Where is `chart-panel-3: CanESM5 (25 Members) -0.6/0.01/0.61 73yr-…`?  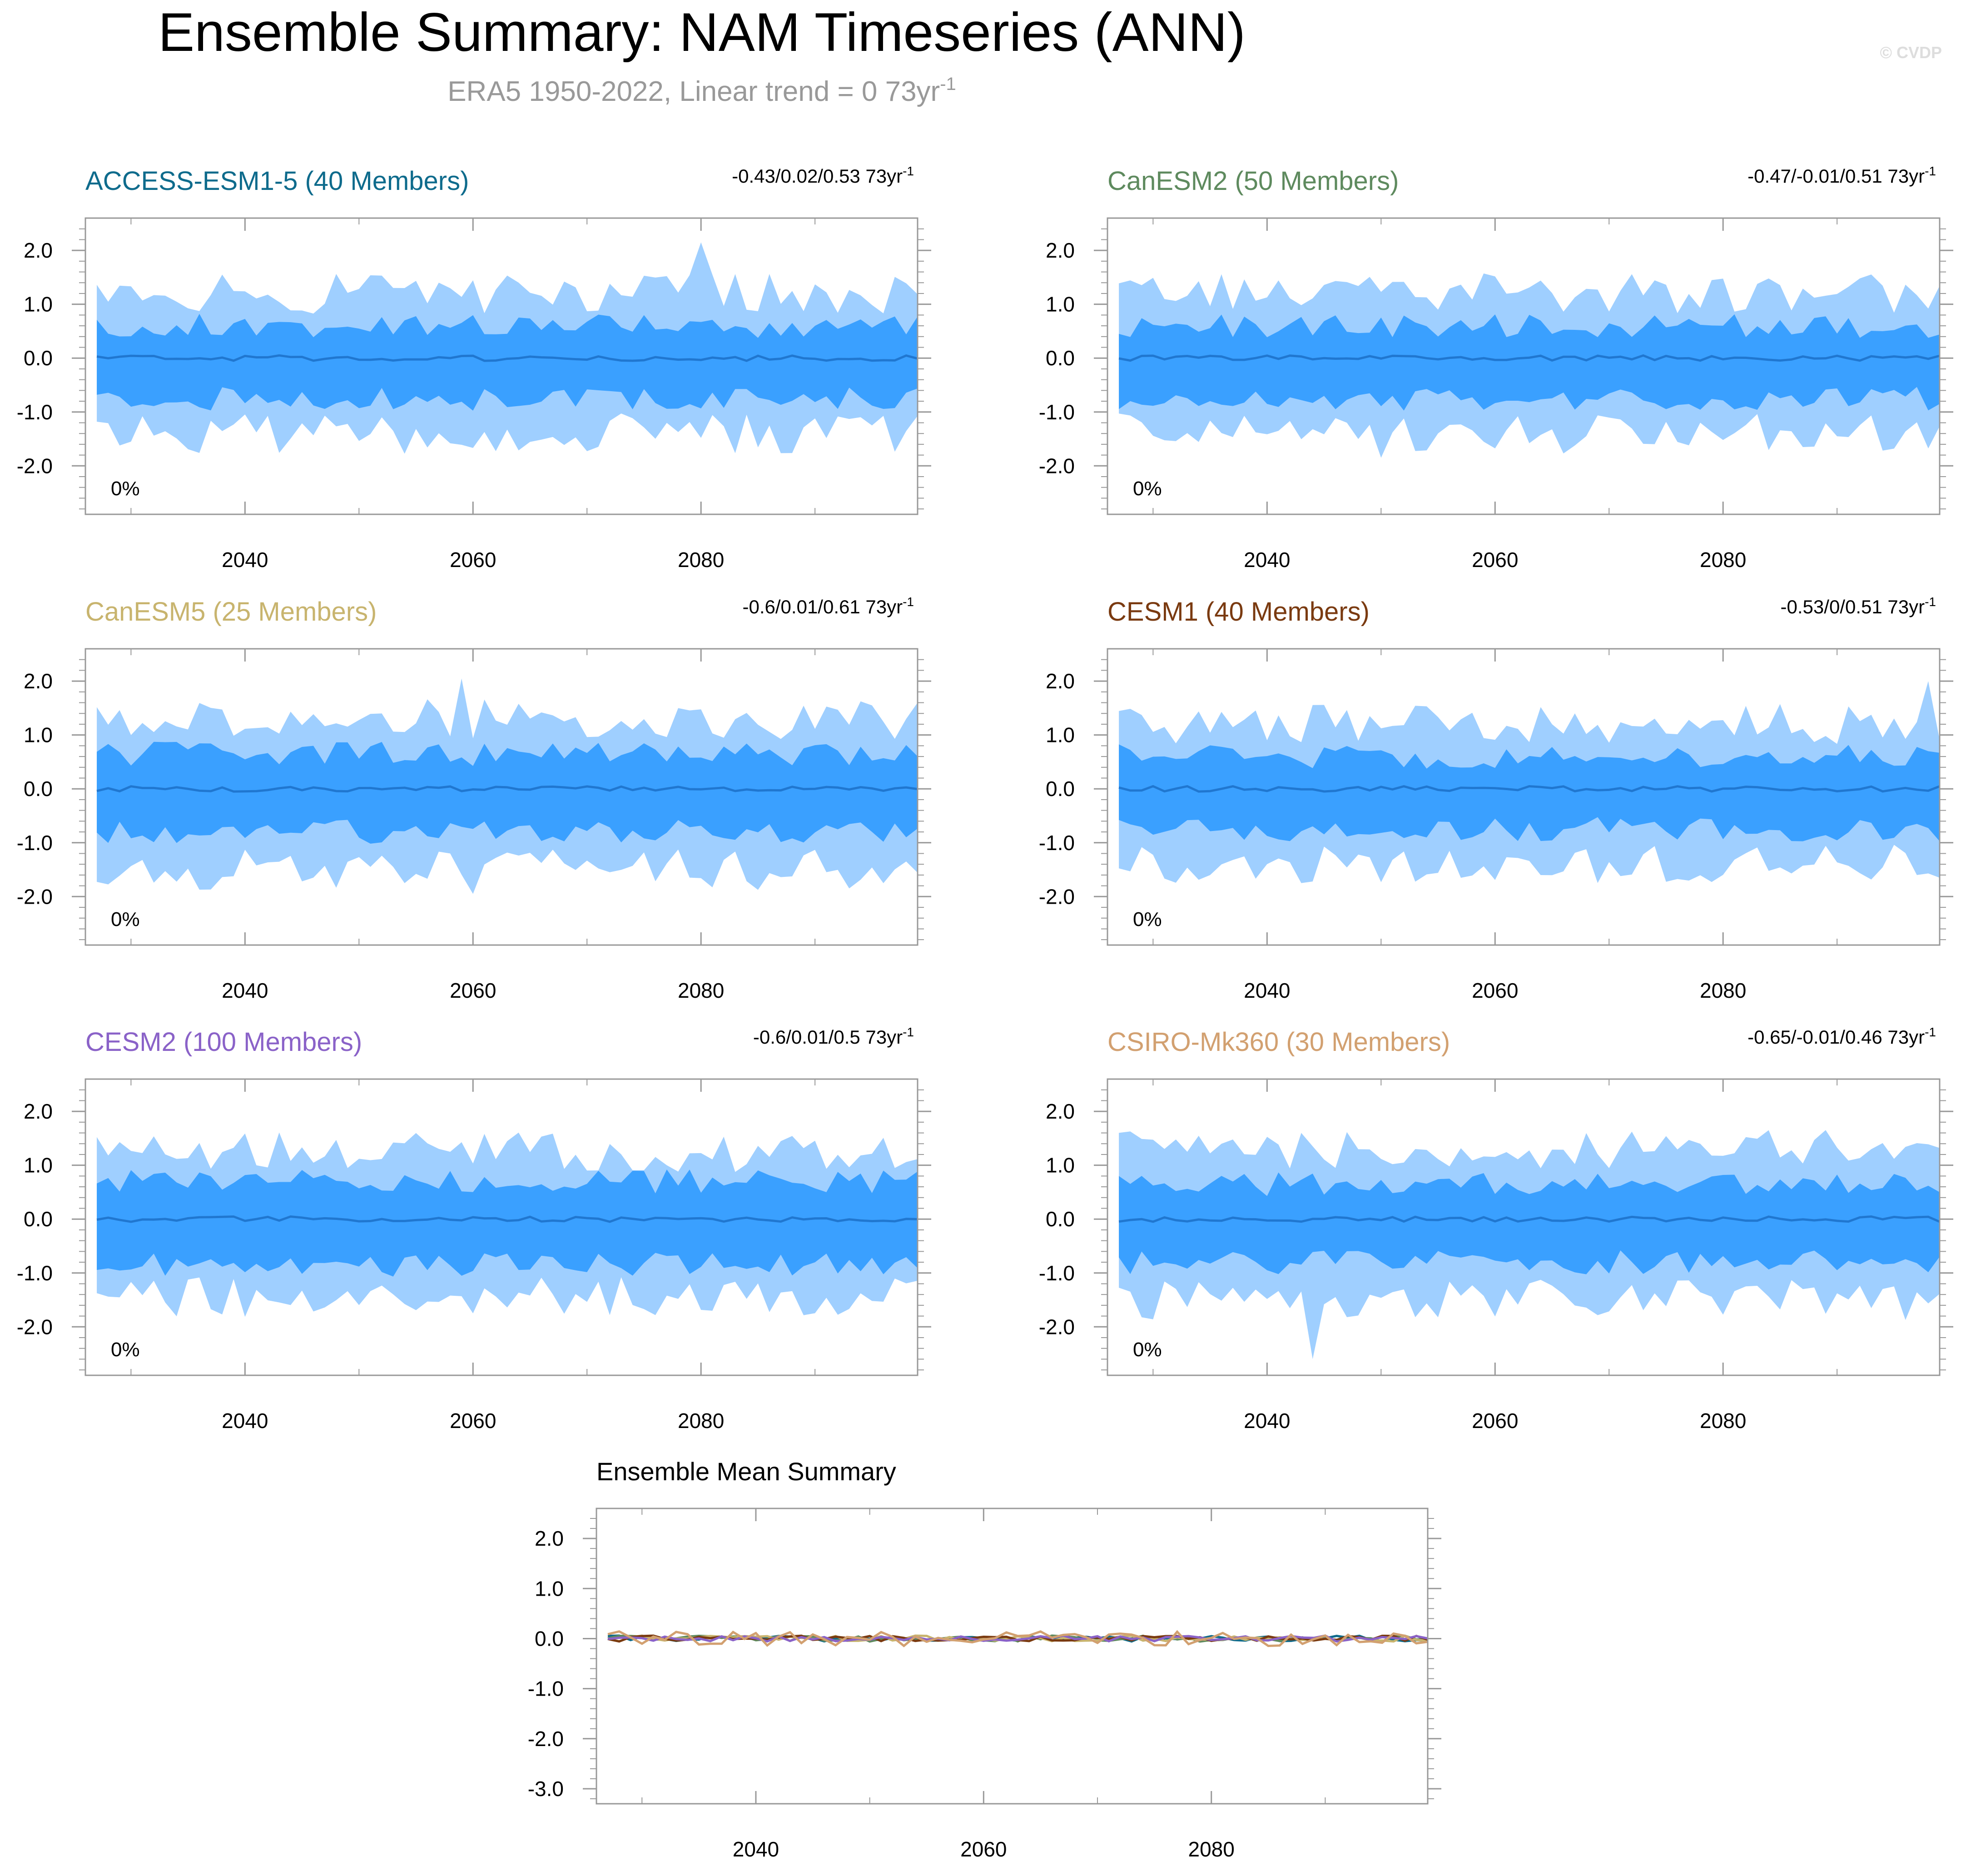 chart-panel-3: CanESM5 (25 Members) -0.6/0.01/0.61 73yr-… is located at coordinates (474, 798).